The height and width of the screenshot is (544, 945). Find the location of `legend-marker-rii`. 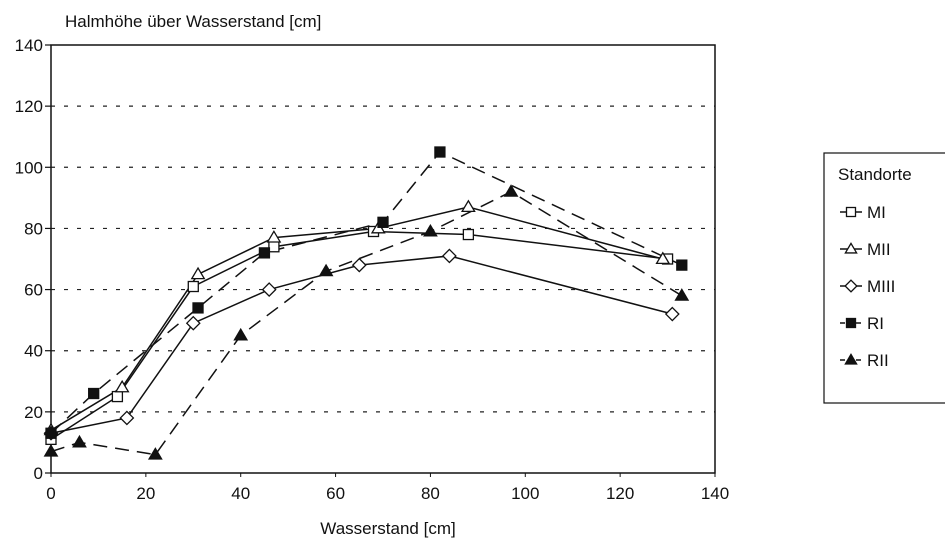

legend-marker-rii is located at coordinates (851, 359).